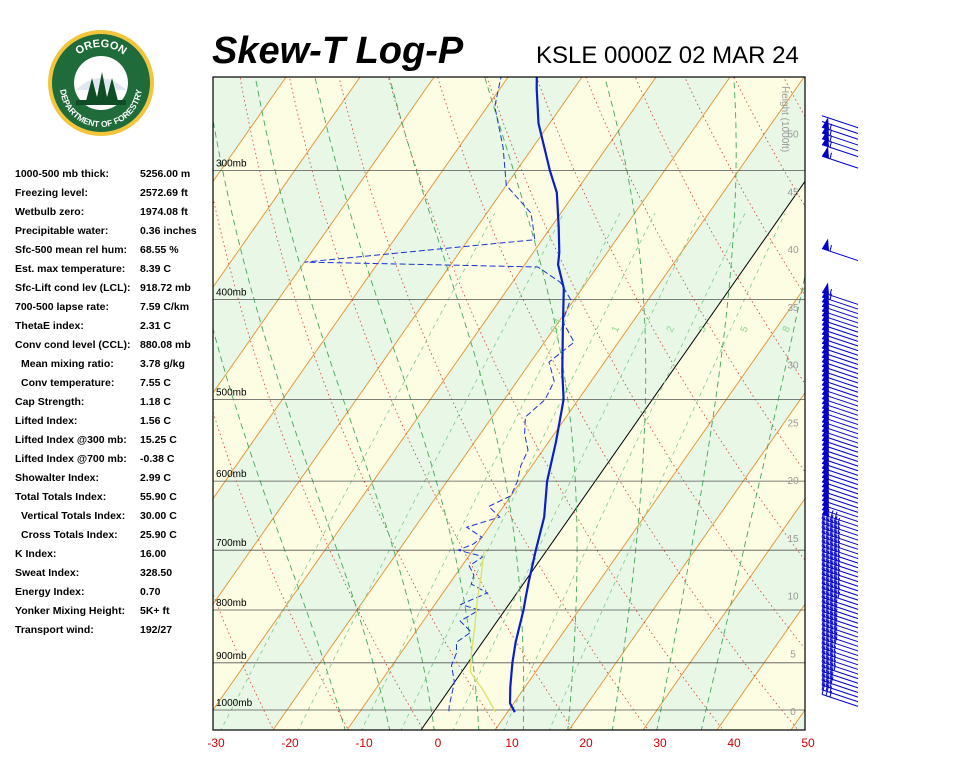 This screenshot has height=768, width=960. I want to click on moist-adiabat, so click(397, 403).